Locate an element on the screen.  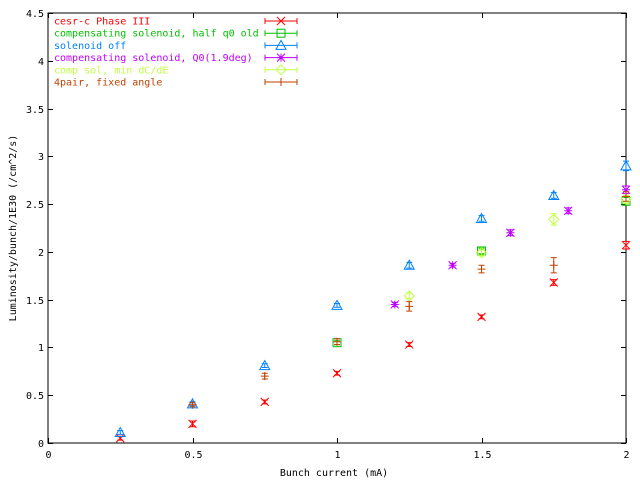
legend-label: cesr-c Phase III is located at coordinates (102, 22).